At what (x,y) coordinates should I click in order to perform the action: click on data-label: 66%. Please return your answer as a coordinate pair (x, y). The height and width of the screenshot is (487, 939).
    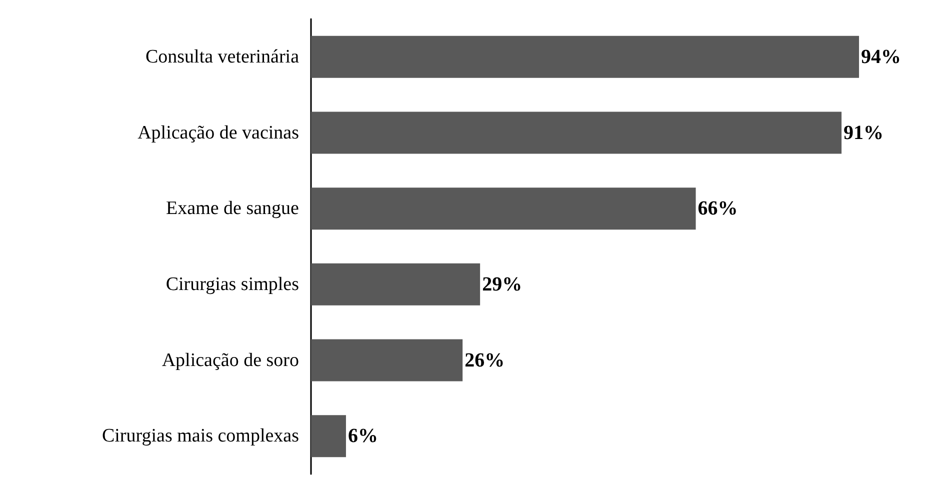
    Looking at the image, I should click on (718, 209).